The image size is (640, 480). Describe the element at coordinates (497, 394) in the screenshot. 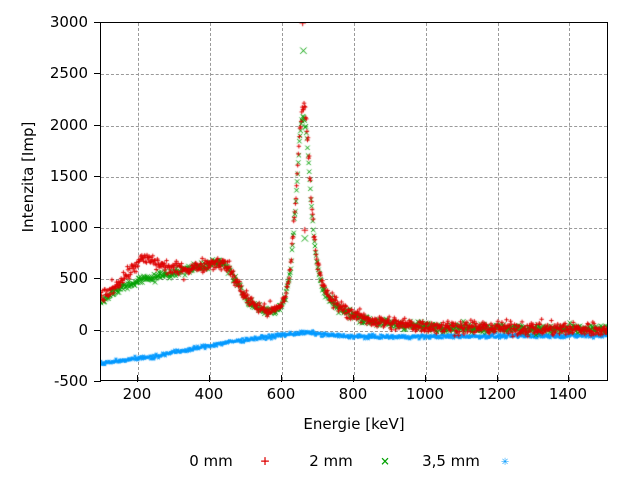

I see `x-tick-label: 1200` at that location.